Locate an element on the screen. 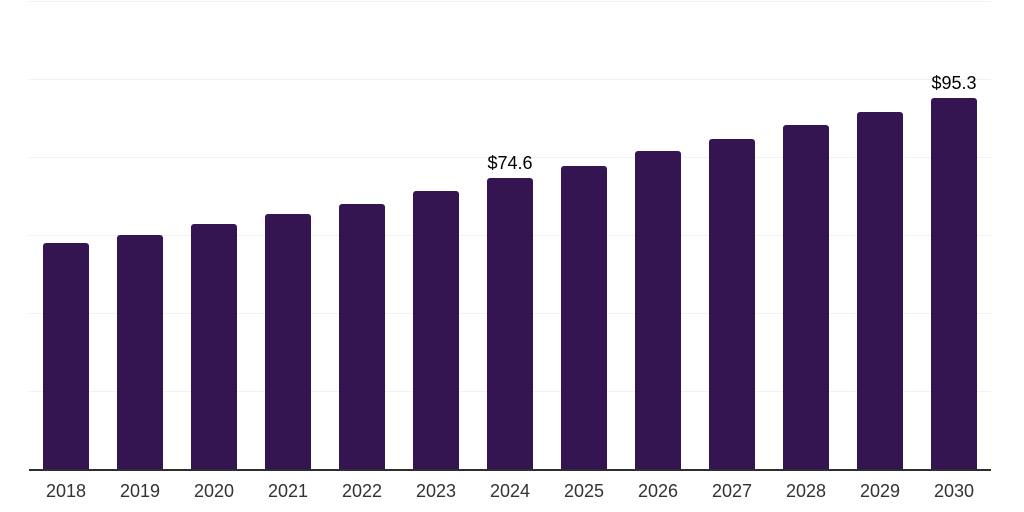 The height and width of the screenshot is (512, 1024). x-tick-label: 2027 is located at coordinates (732, 491).